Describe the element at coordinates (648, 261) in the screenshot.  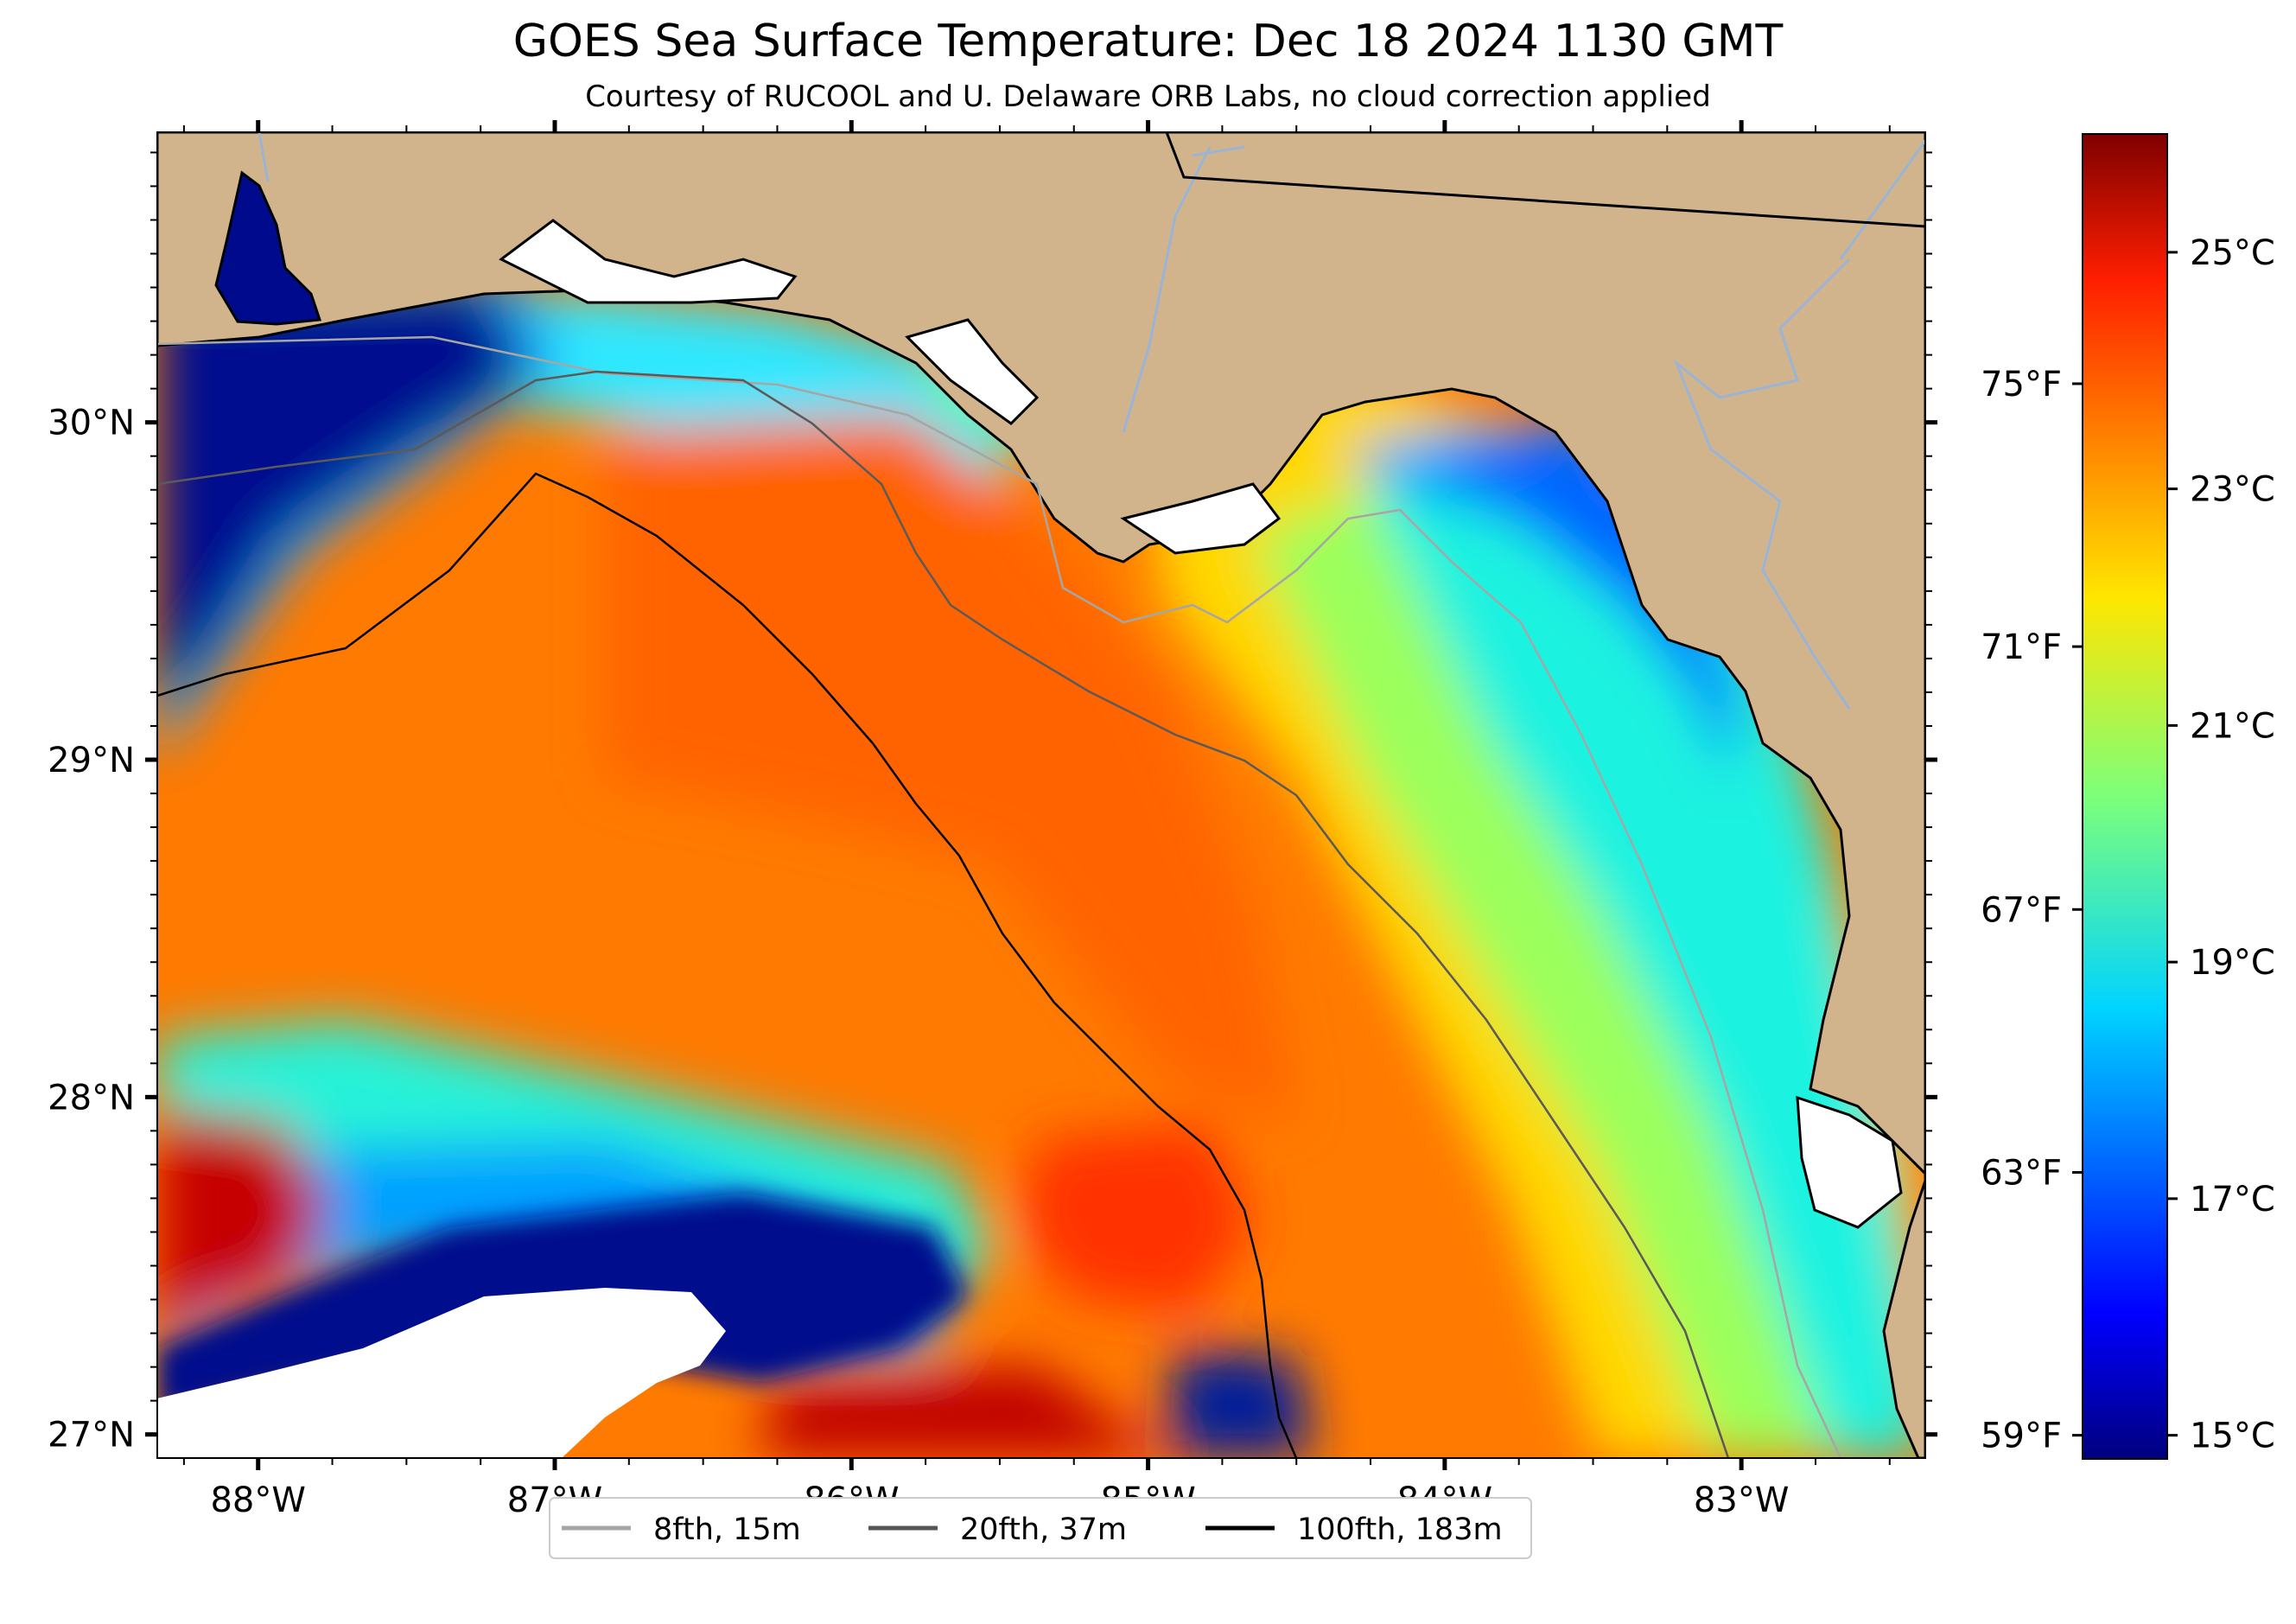
I see `pensacola-bays` at that location.